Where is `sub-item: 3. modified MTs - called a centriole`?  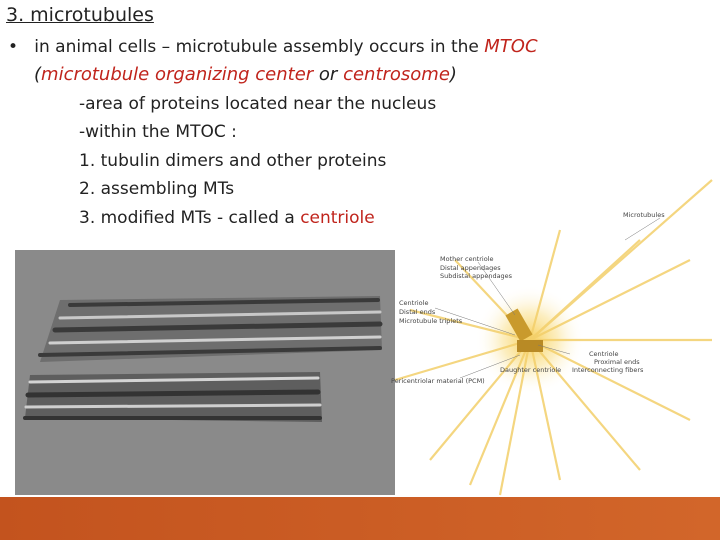 sub-item: 3. modified MTs - called a centriole is located at coordinates (227, 218).